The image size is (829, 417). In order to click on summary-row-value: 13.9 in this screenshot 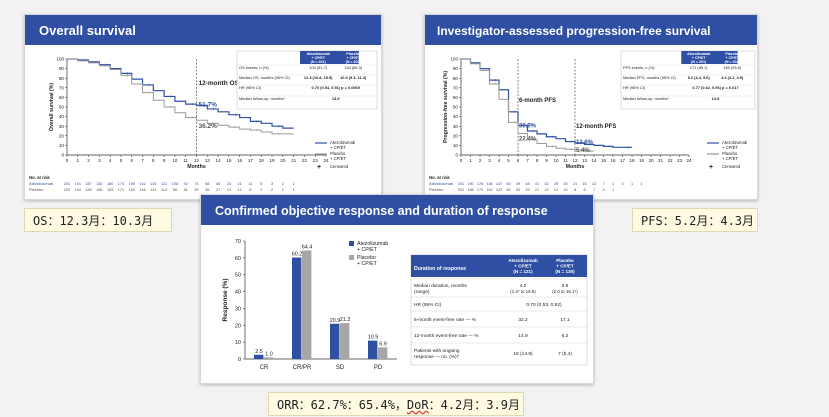, I will do `click(336, 98)`.